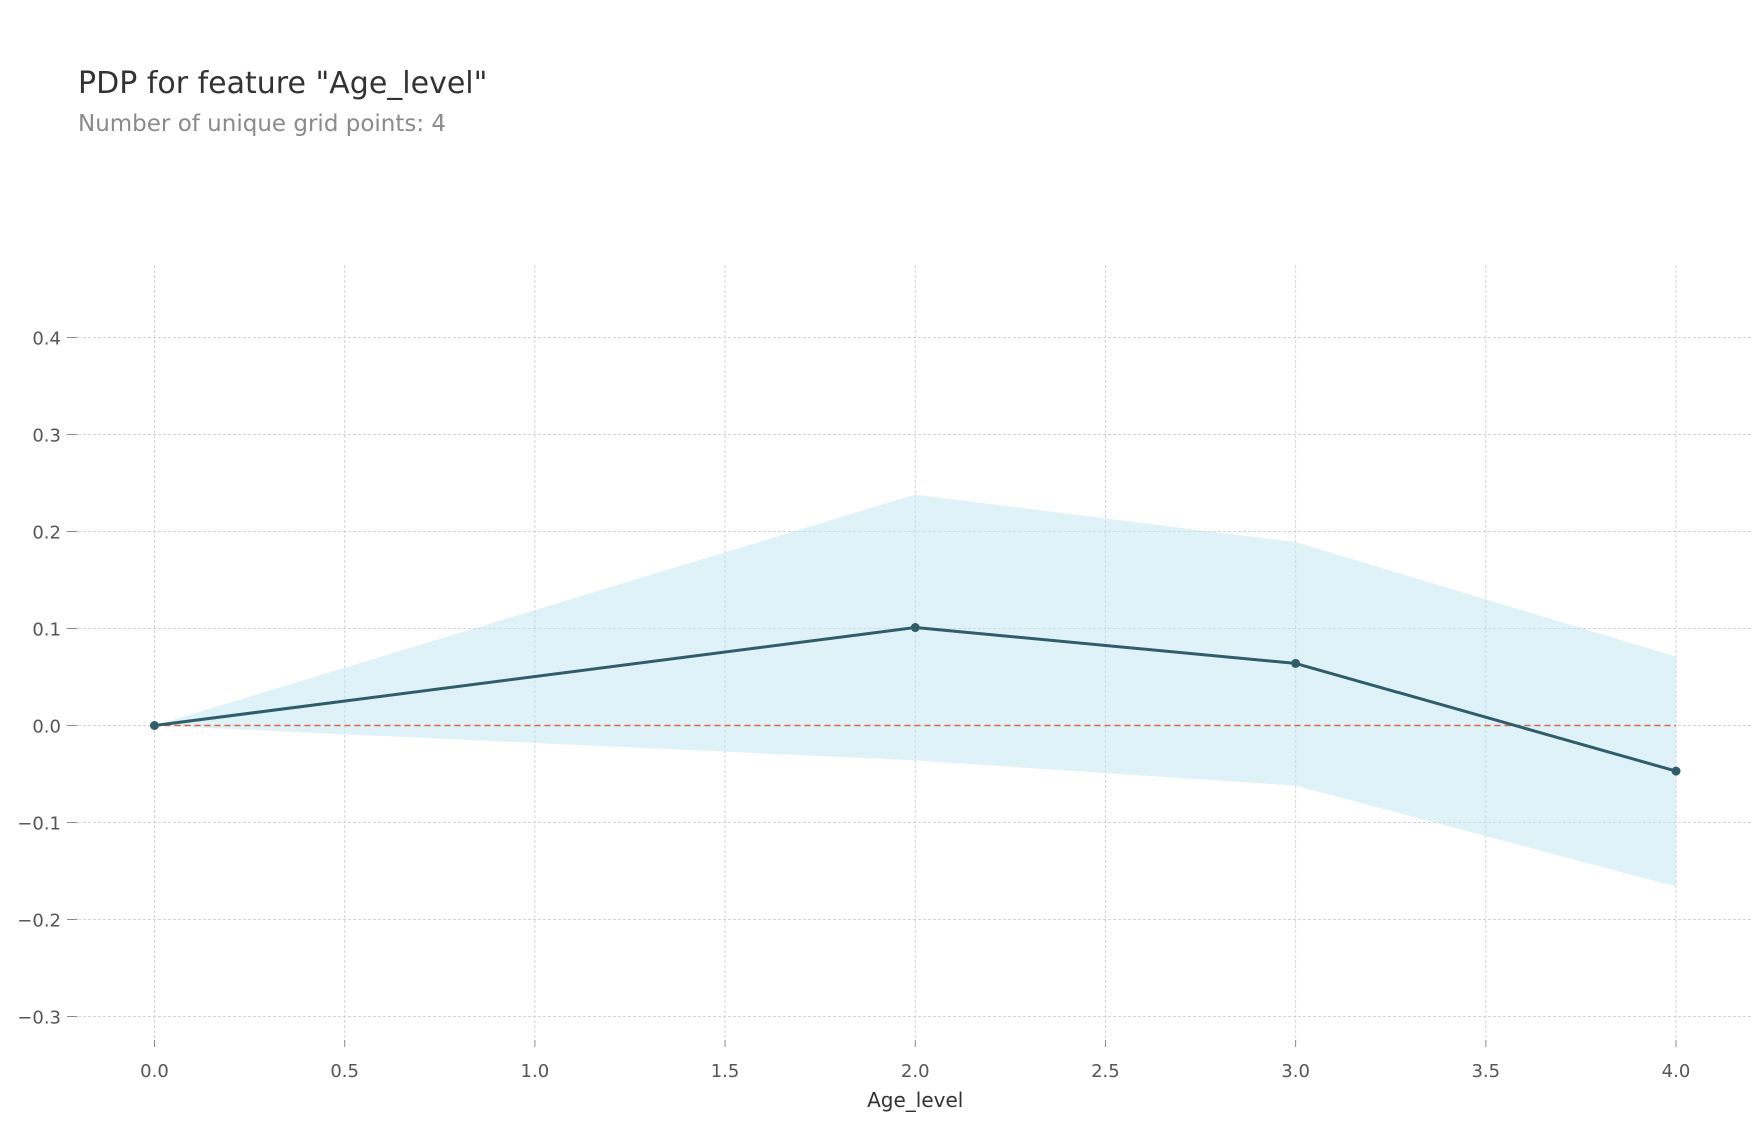 The width and height of the screenshot is (1752, 1124). What do you see at coordinates (46, 533) in the screenshot?
I see `y-tick-label: 0.2` at bounding box center [46, 533].